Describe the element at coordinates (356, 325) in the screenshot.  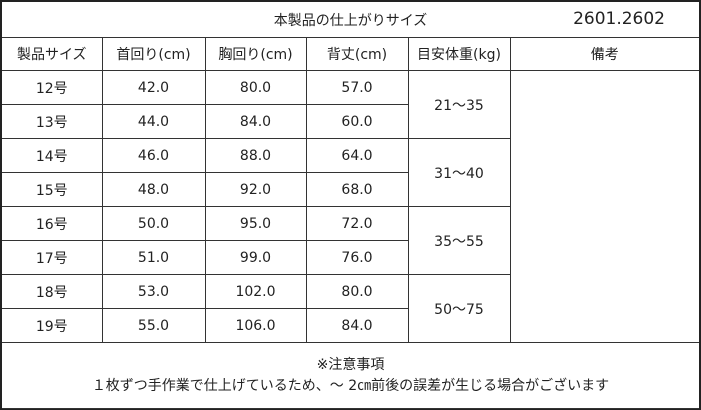
I see `back-cell: 84.0` at that location.